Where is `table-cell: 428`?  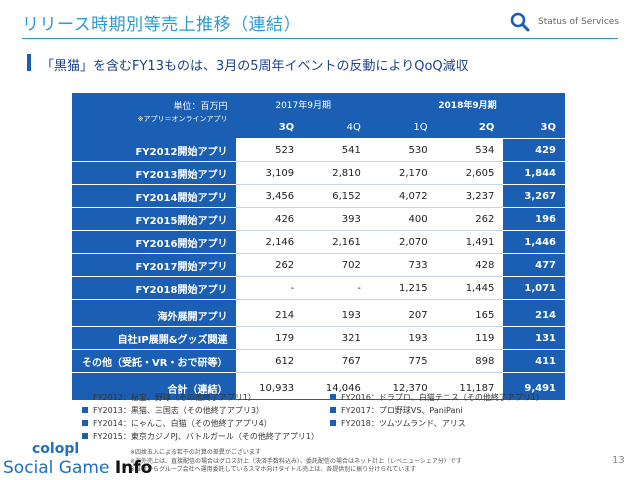
table-cell: 428 is located at coordinates (470, 265).